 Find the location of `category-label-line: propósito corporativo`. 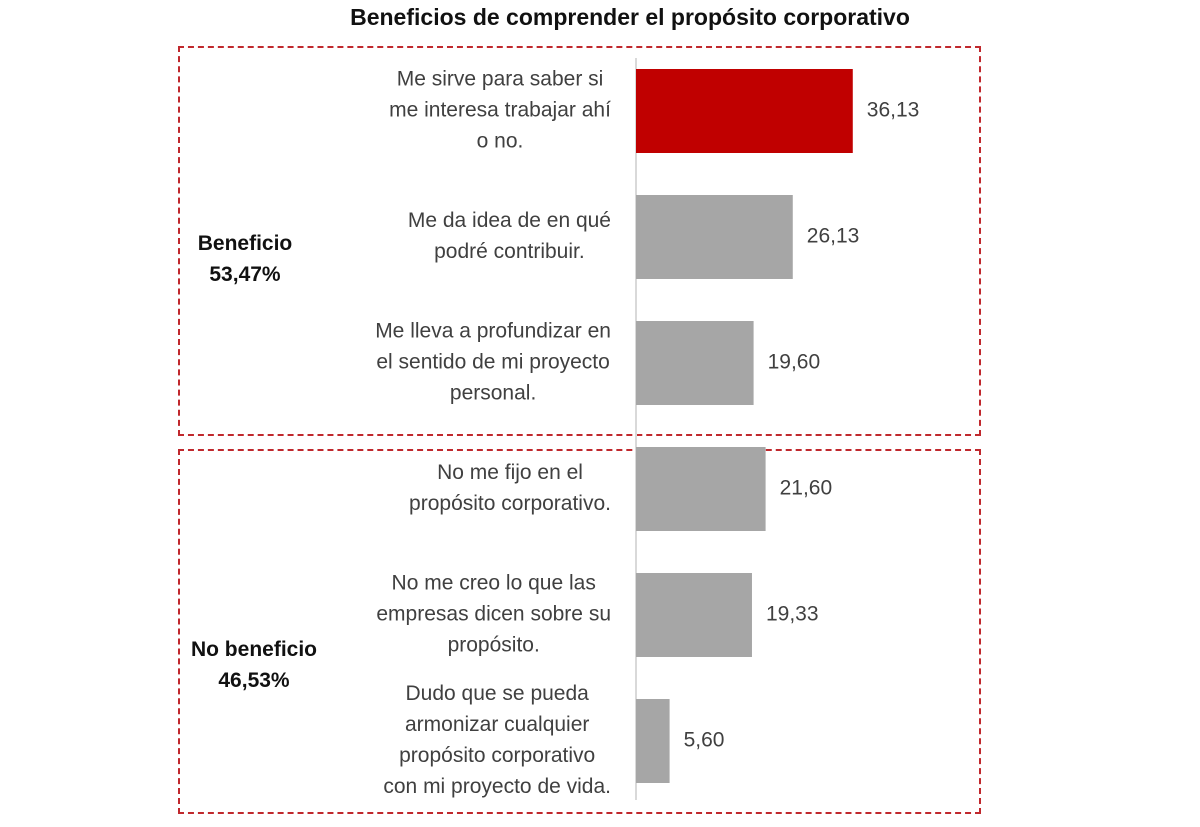

category-label-line: propósito corporativo is located at coordinates (497, 755).